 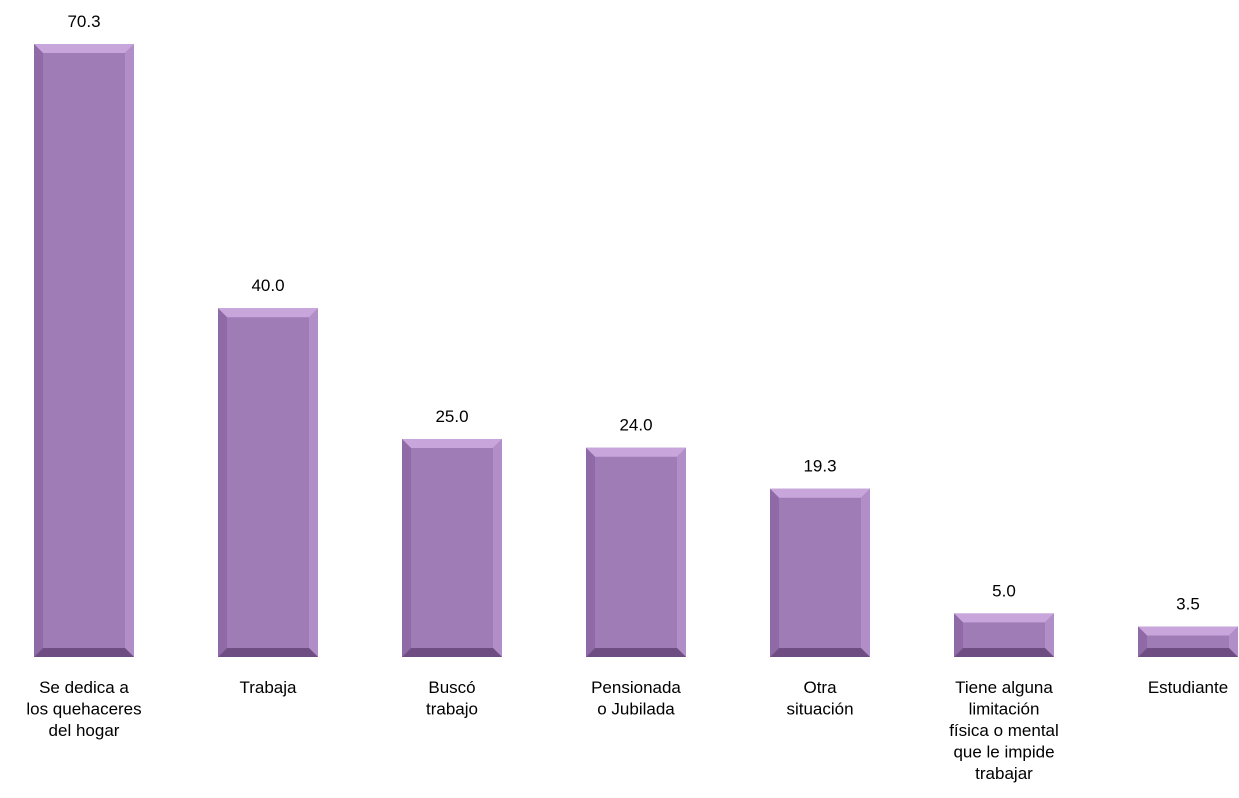 I want to click on category-label-line: Estudiante, so click(x=1188, y=687).